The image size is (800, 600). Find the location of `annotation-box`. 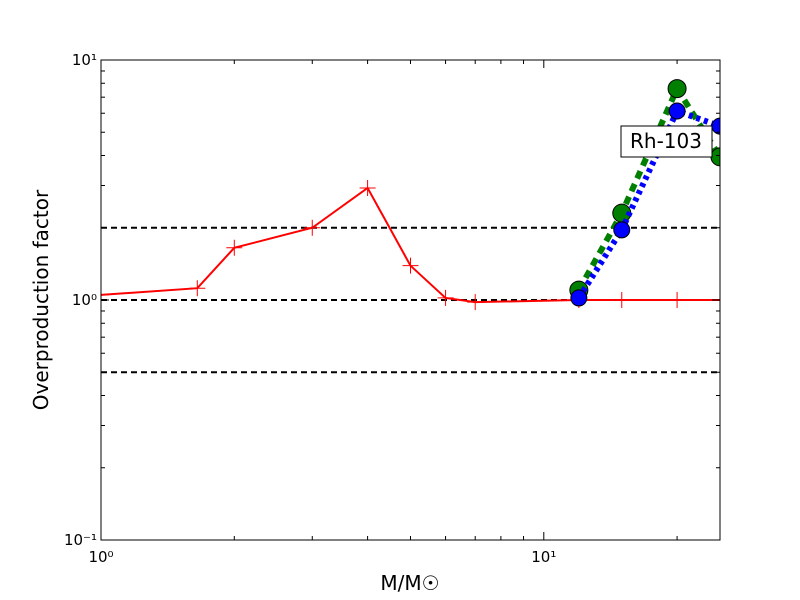

annotation-box is located at coordinates (666, 141).